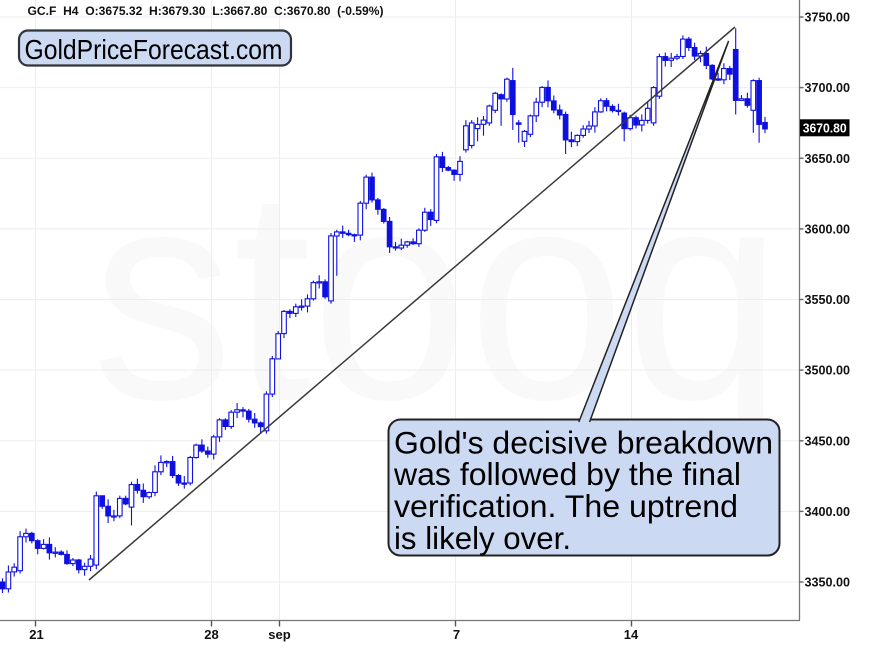  What do you see at coordinates (279, 634) in the screenshot?
I see `svg-text: sep` at bounding box center [279, 634].